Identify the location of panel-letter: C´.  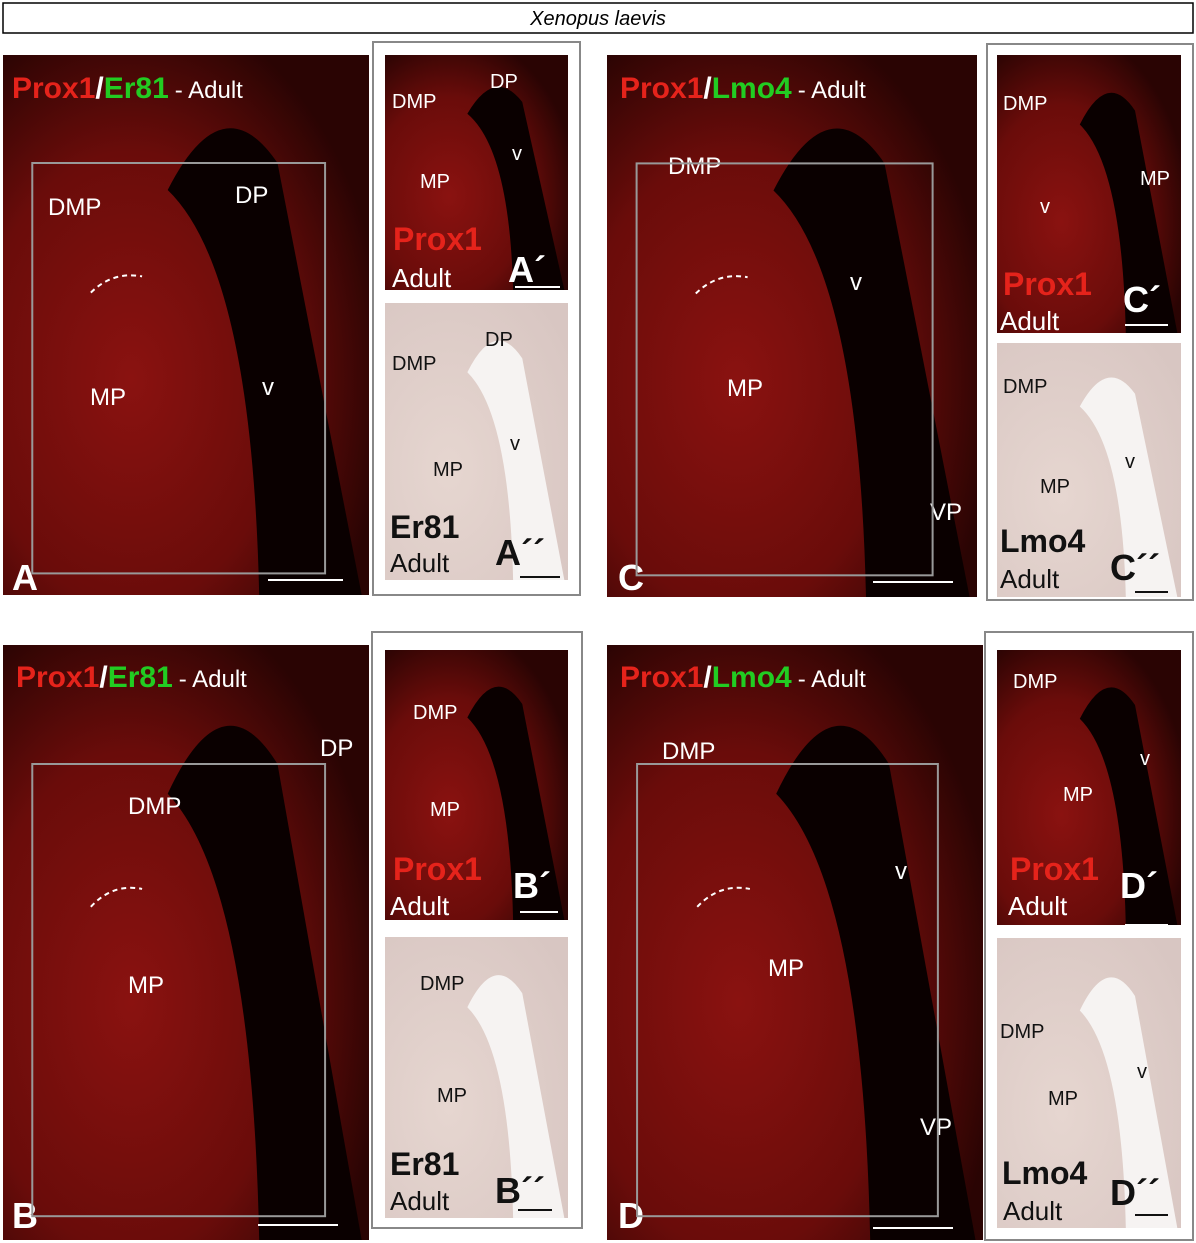
(1142, 299).